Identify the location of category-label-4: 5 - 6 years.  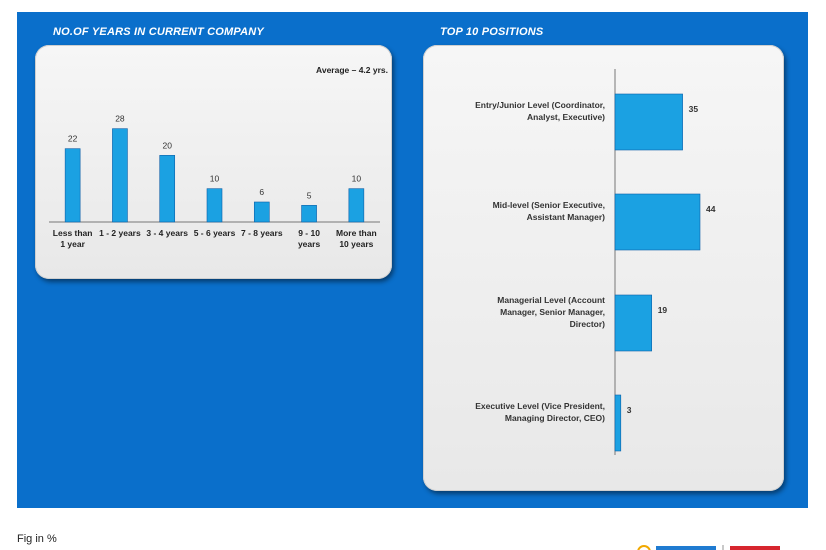
(215, 233).